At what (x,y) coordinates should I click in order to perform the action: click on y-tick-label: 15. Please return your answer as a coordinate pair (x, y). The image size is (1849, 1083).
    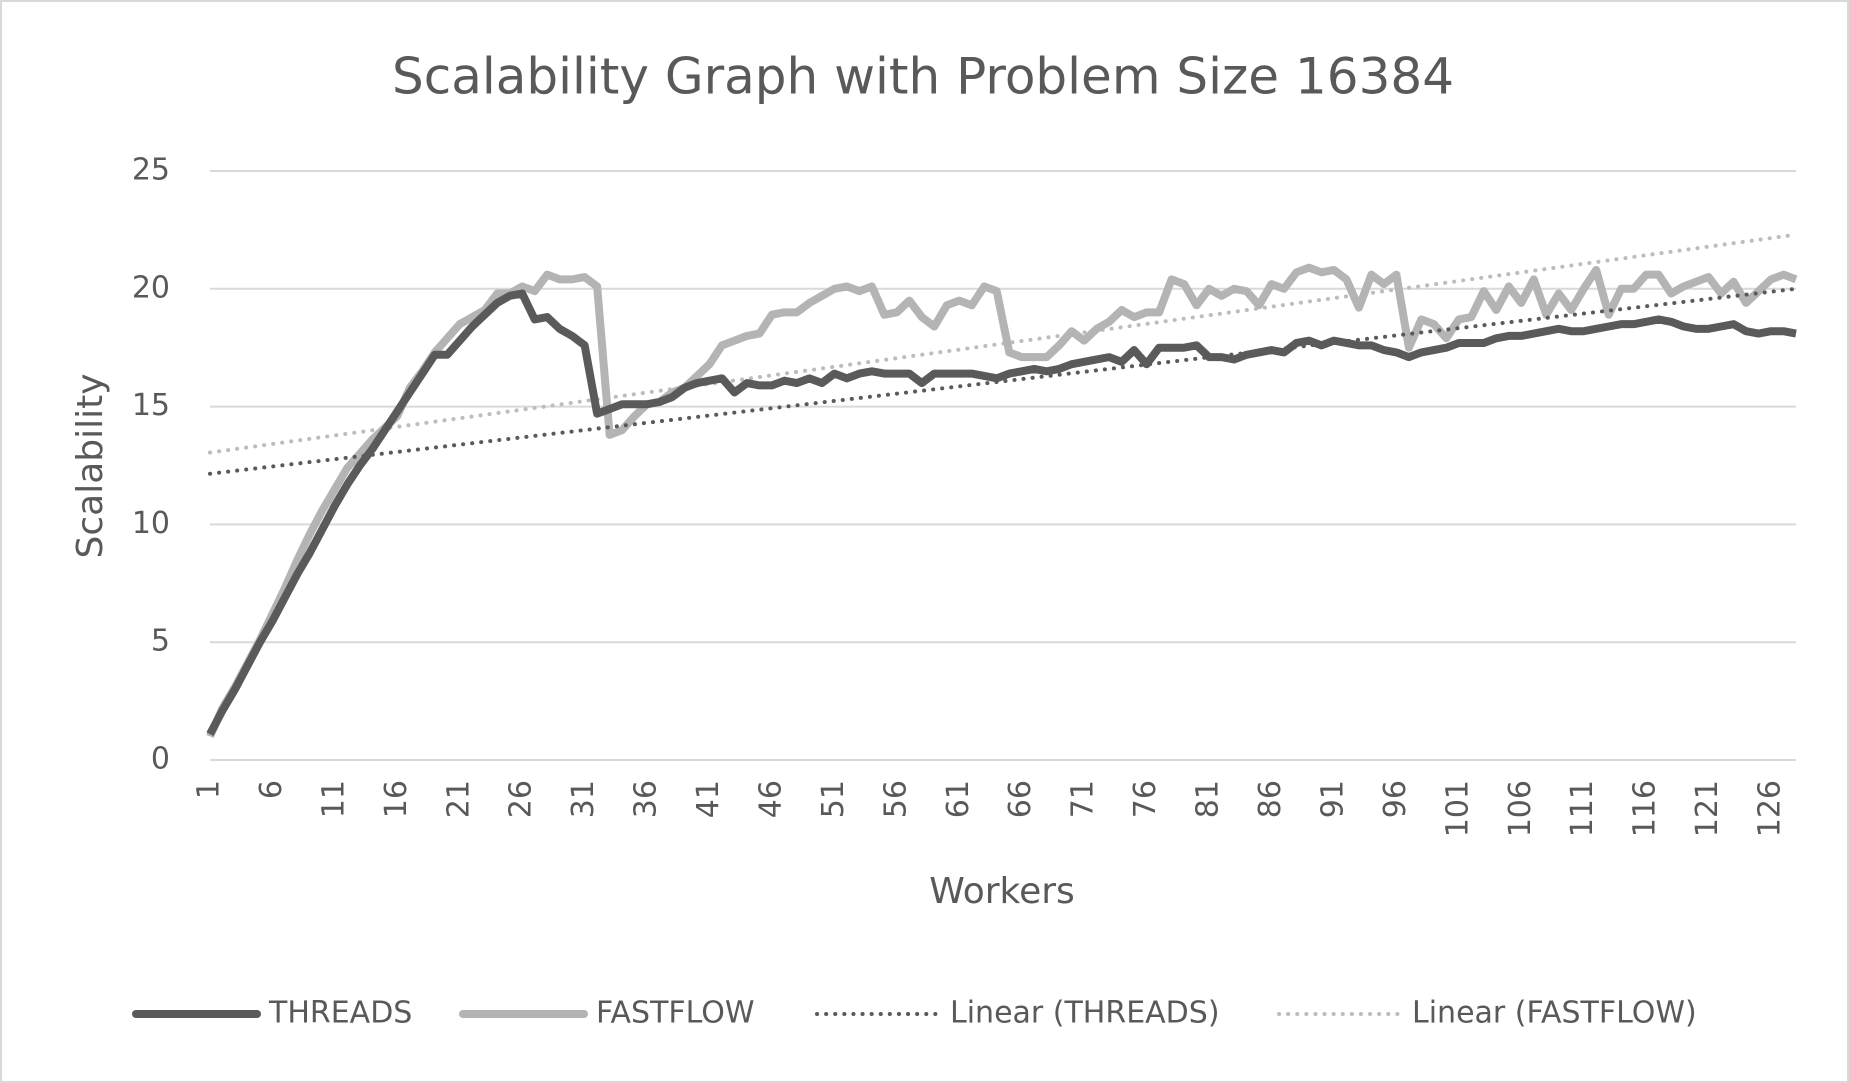
    Looking at the image, I should click on (151, 405).